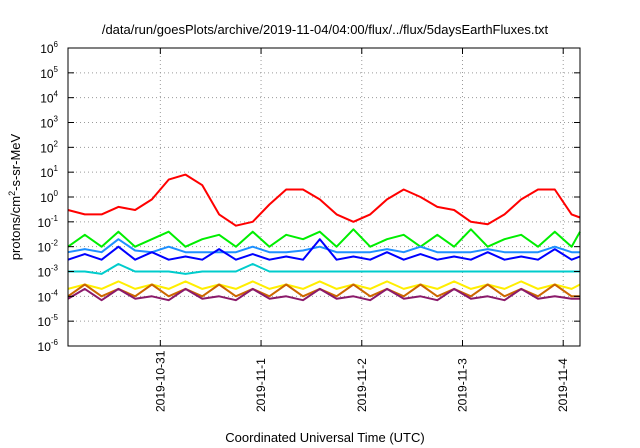 Image resolution: width=640 pixels, height=448 pixels. I want to click on y-tick-exponent: 2, so click(56, 143).